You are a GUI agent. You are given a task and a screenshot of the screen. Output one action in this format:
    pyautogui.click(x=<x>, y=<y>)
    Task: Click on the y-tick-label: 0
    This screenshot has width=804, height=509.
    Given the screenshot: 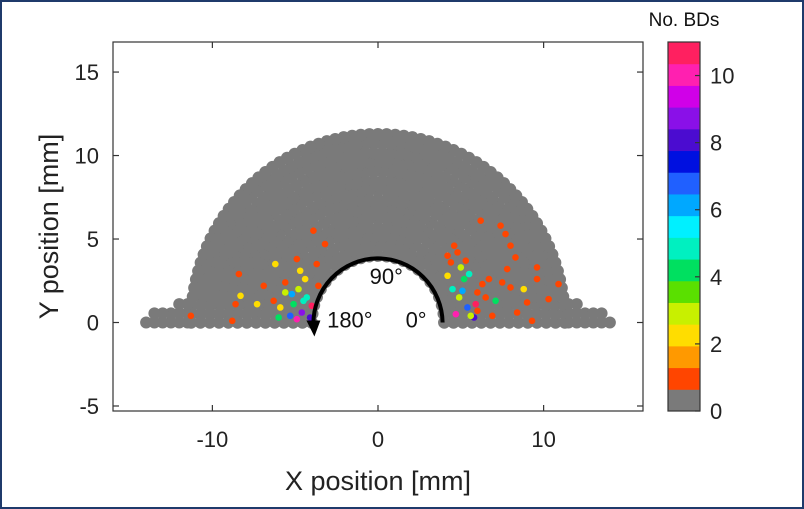 What is the action you would take?
    pyautogui.click(x=93, y=323)
    